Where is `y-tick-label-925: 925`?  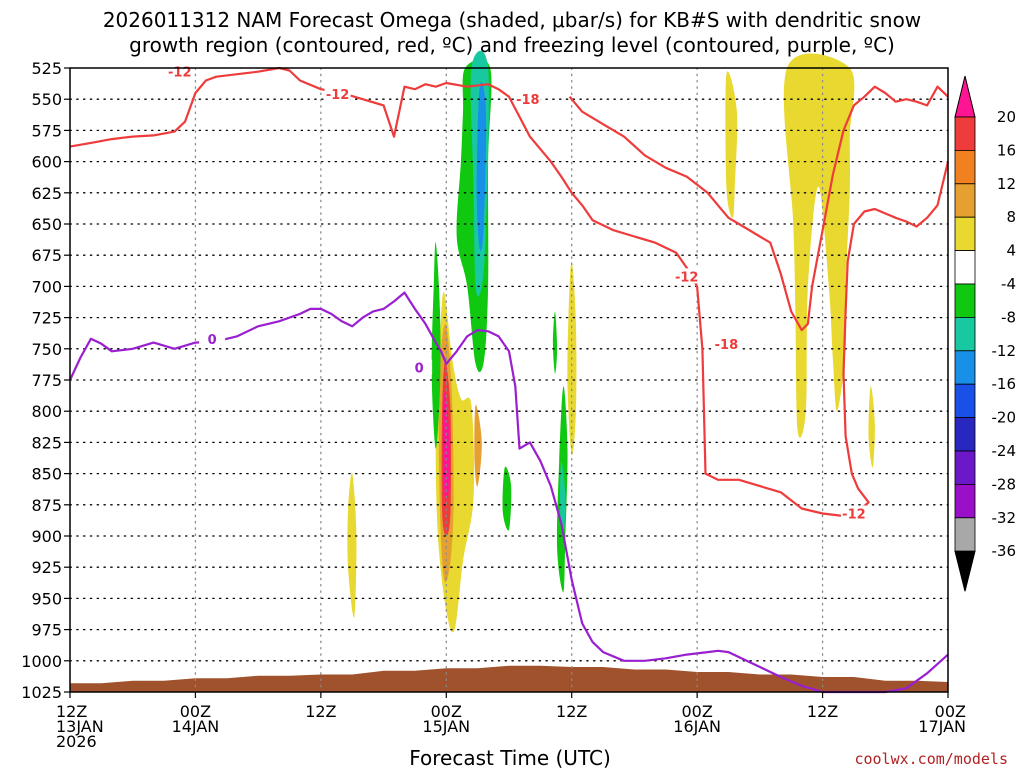 y-tick-label-925: 925 is located at coordinates (46, 567).